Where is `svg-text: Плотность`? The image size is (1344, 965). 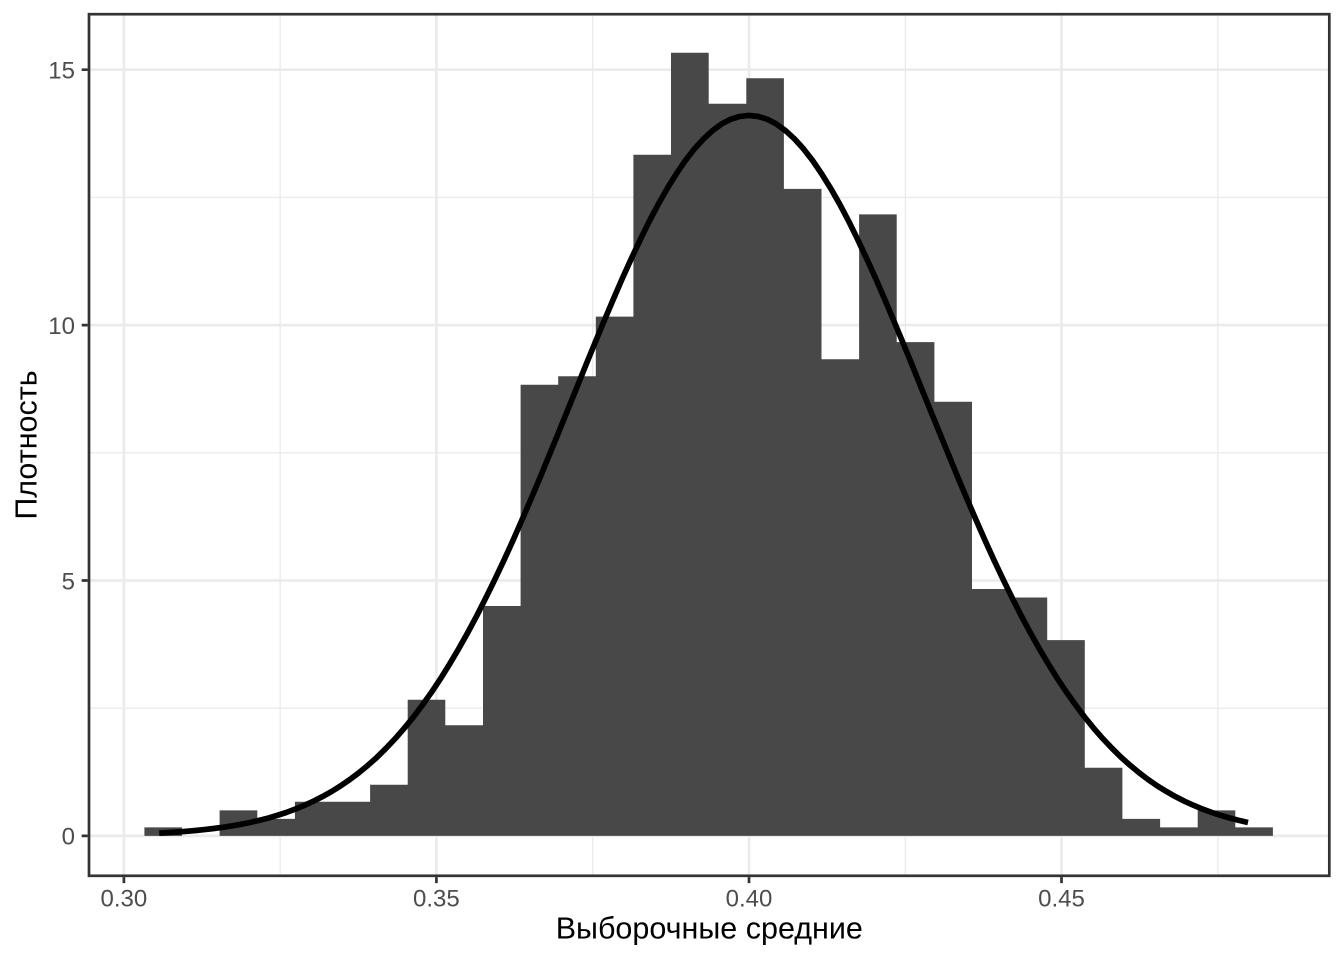 svg-text: Плотность is located at coordinates (27, 444).